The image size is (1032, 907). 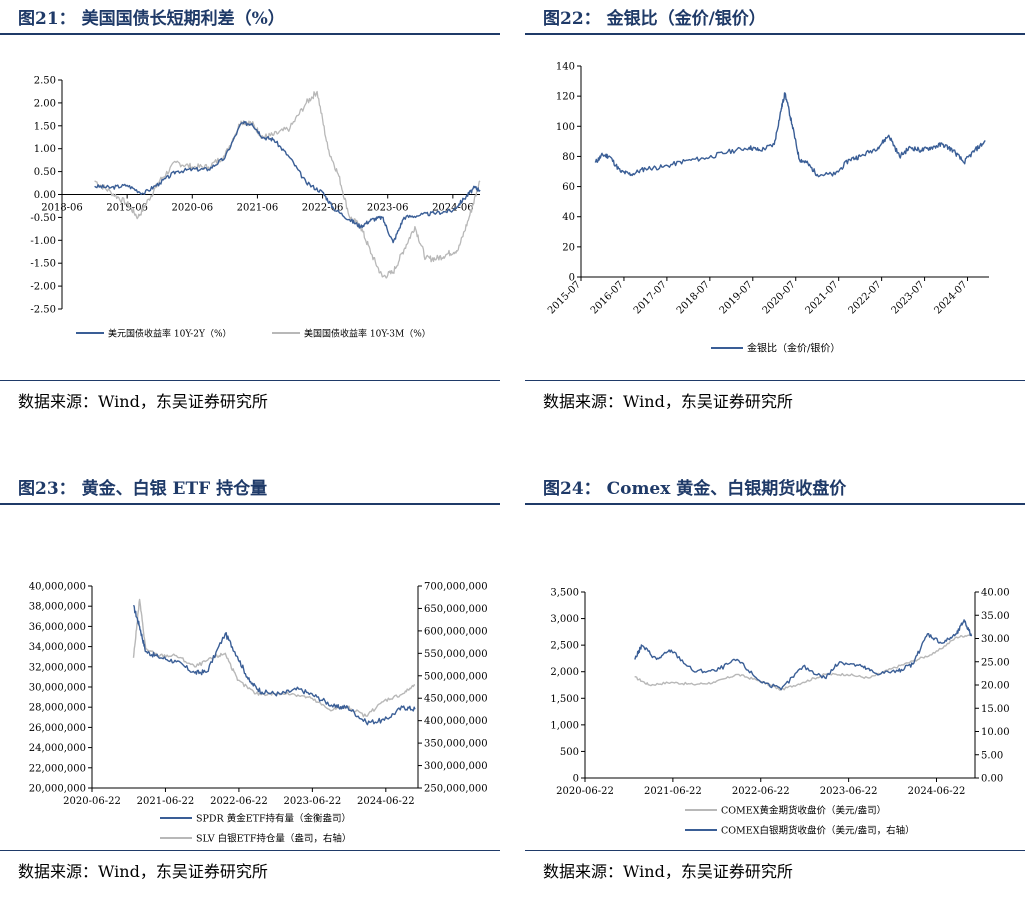 I want to click on y-tick-label-right: 350,000,000, so click(x=456, y=744).